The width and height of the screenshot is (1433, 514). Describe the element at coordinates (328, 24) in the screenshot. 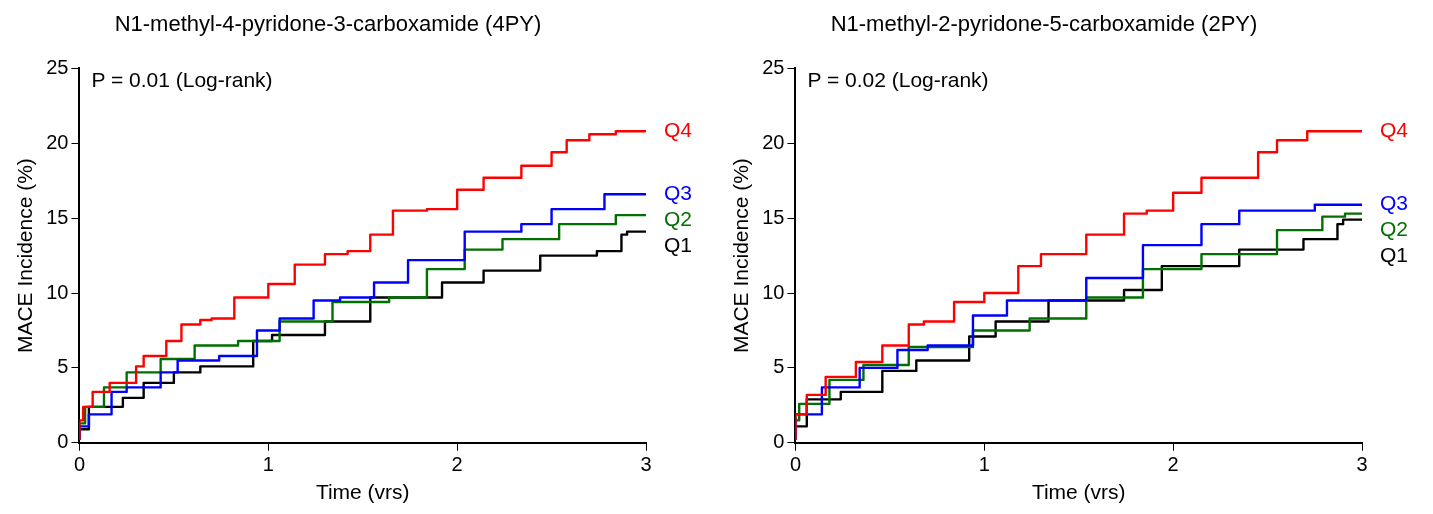

I see `chart-title: N1-methyl-4-pyridone-3-carboxamide (4PY)` at that location.